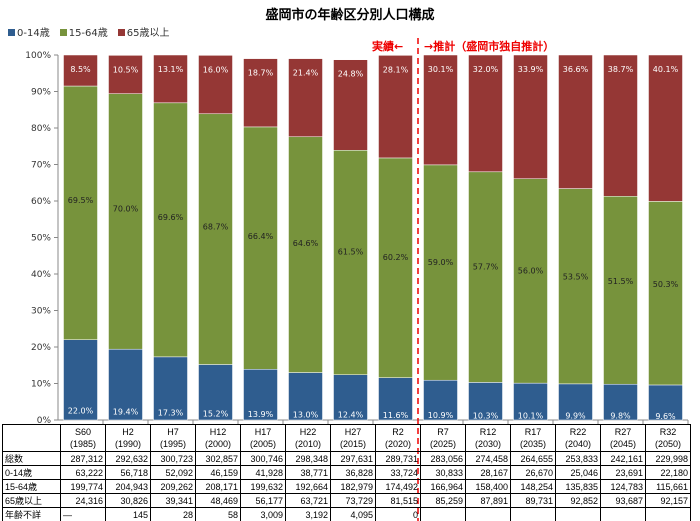 The width and height of the screenshot is (700, 521). What do you see at coordinates (41, 239) in the screenshot?
I see `y-tick-label: 50%` at bounding box center [41, 239].